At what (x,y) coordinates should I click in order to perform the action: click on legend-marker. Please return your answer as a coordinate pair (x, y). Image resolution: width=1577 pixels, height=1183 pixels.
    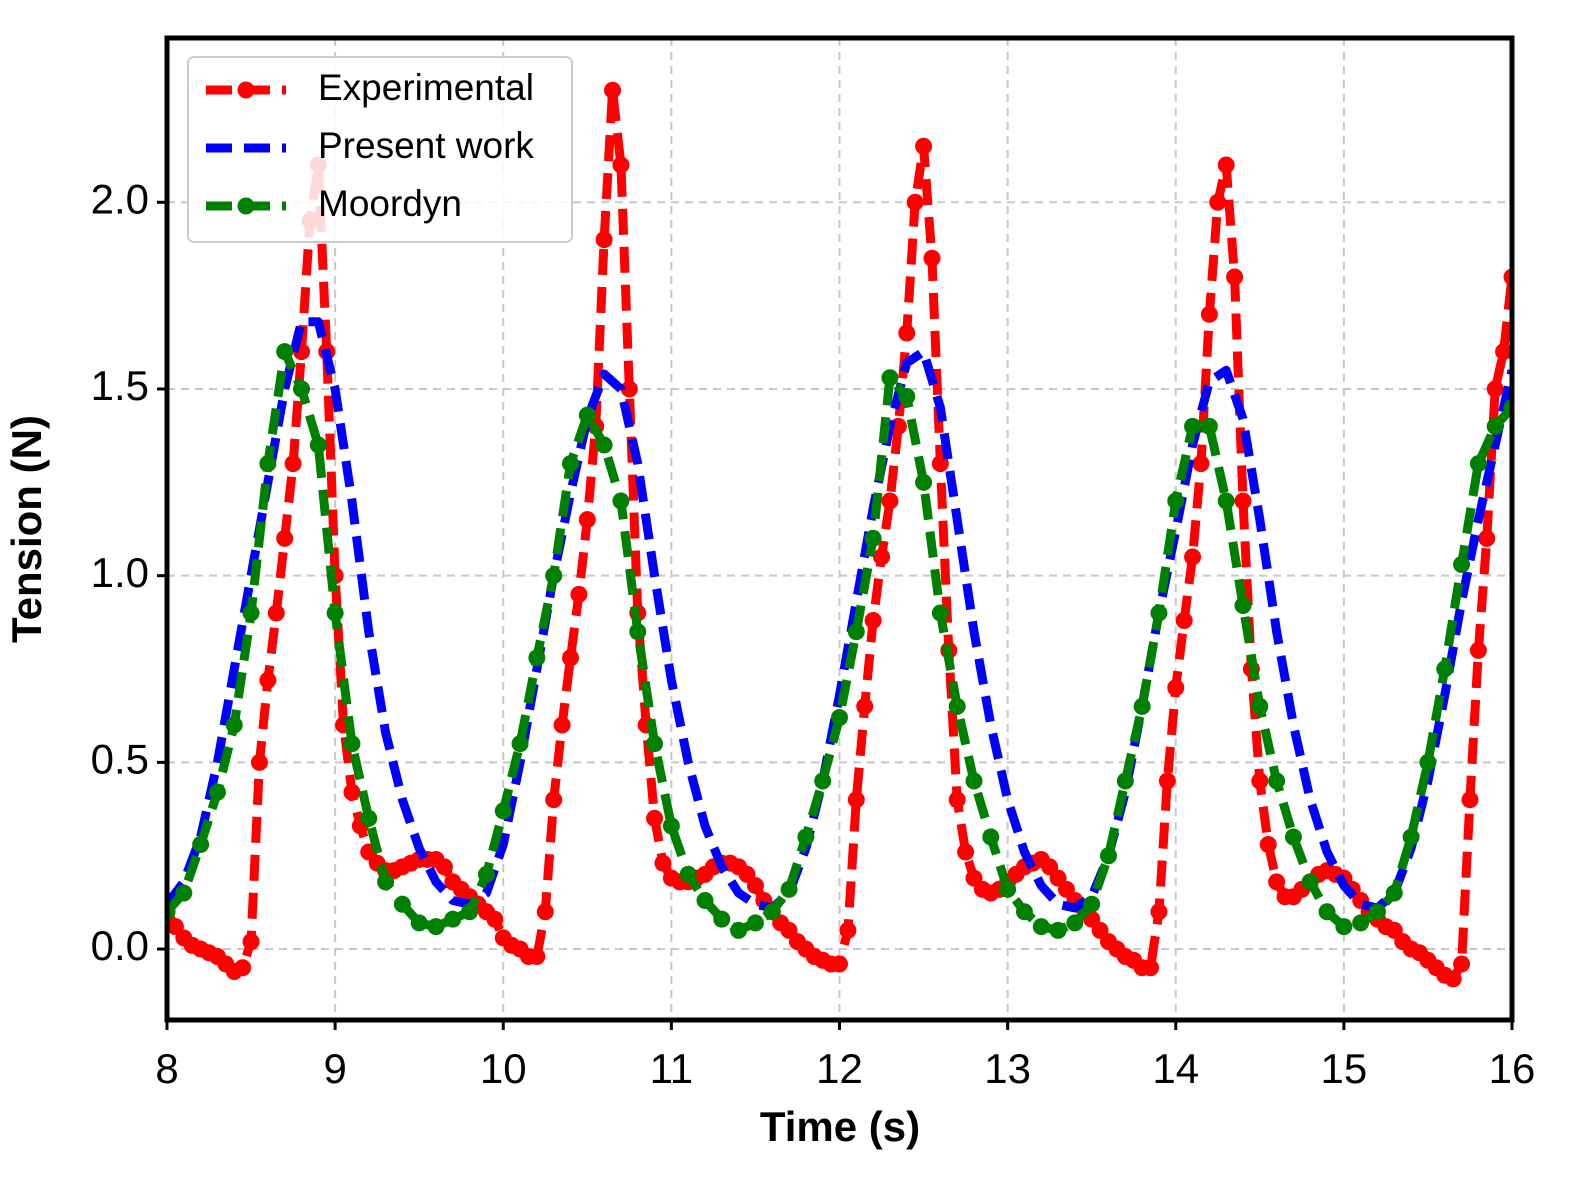
    Looking at the image, I should click on (246, 206).